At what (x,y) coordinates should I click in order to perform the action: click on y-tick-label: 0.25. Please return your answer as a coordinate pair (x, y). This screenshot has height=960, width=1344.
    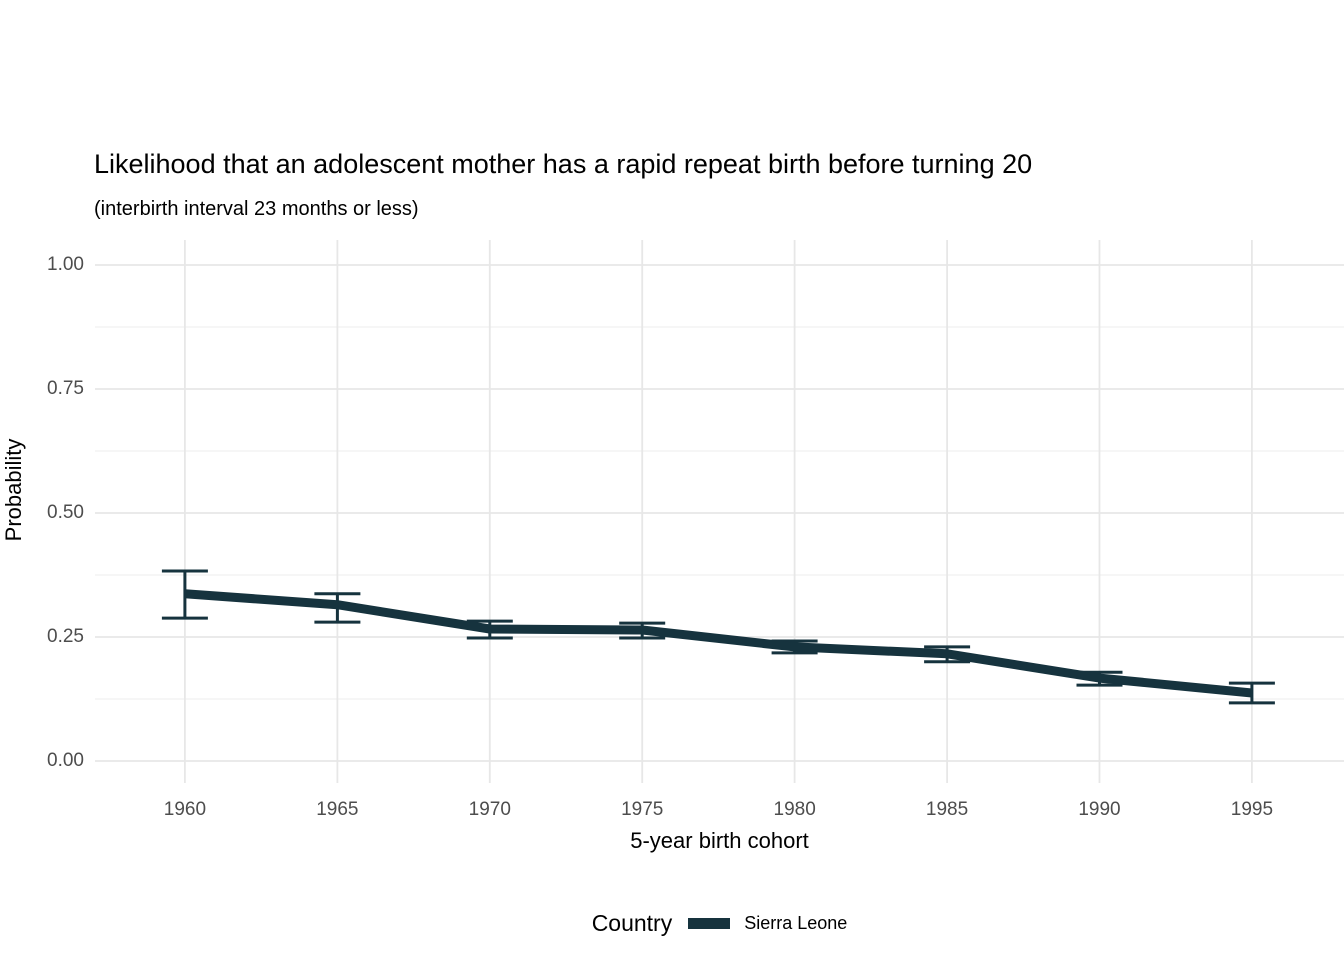
    Looking at the image, I should click on (65, 636).